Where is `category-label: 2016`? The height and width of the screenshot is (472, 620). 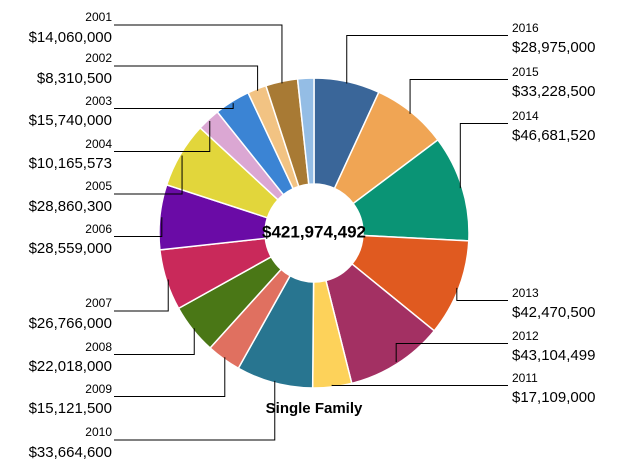
category-label: 2016 is located at coordinates (525, 28).